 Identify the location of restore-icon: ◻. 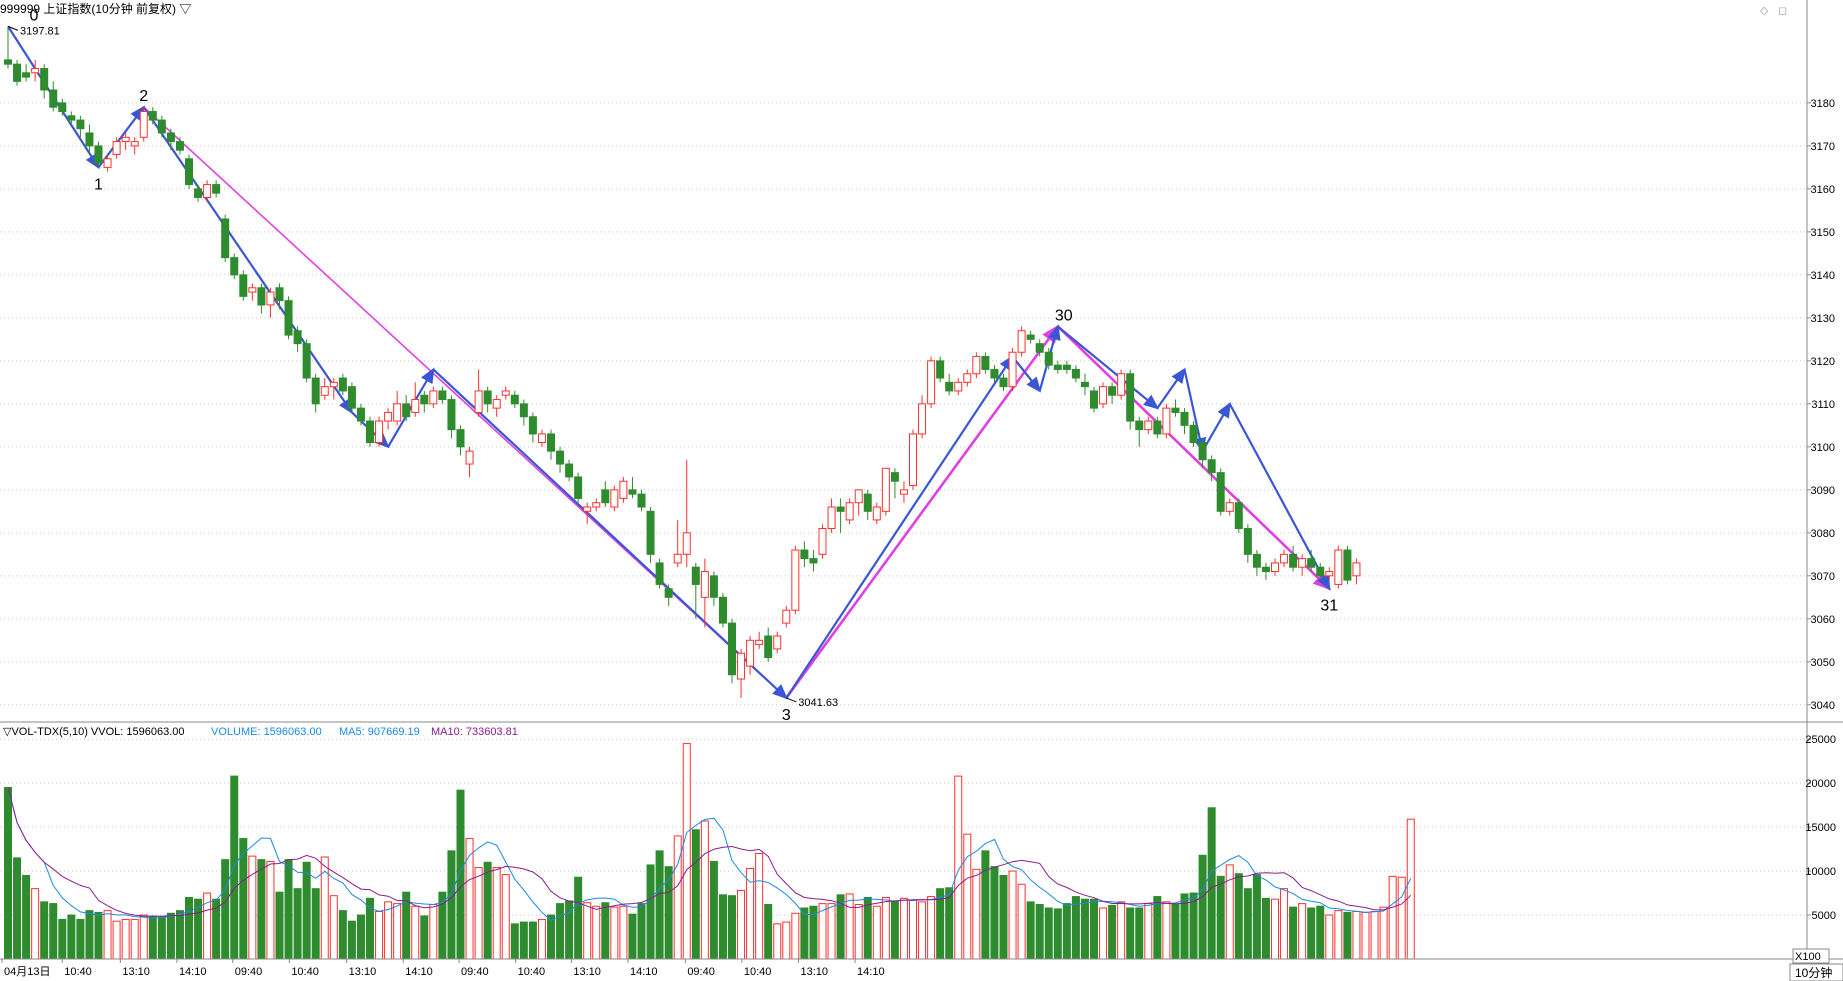
(1782, 11).